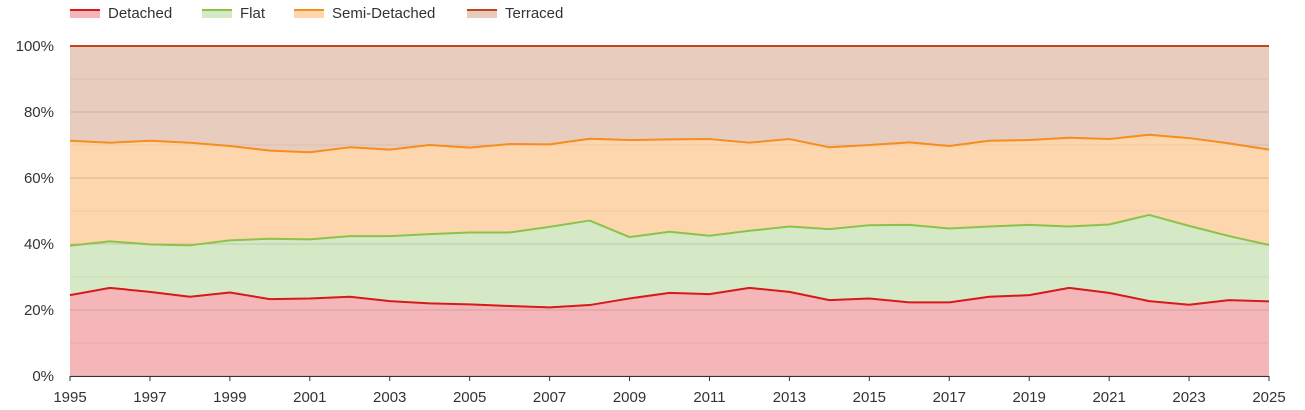 This screenshot has width=1305, height=410. I want to click on legend-label-detached: Detached, so click(140, 13).